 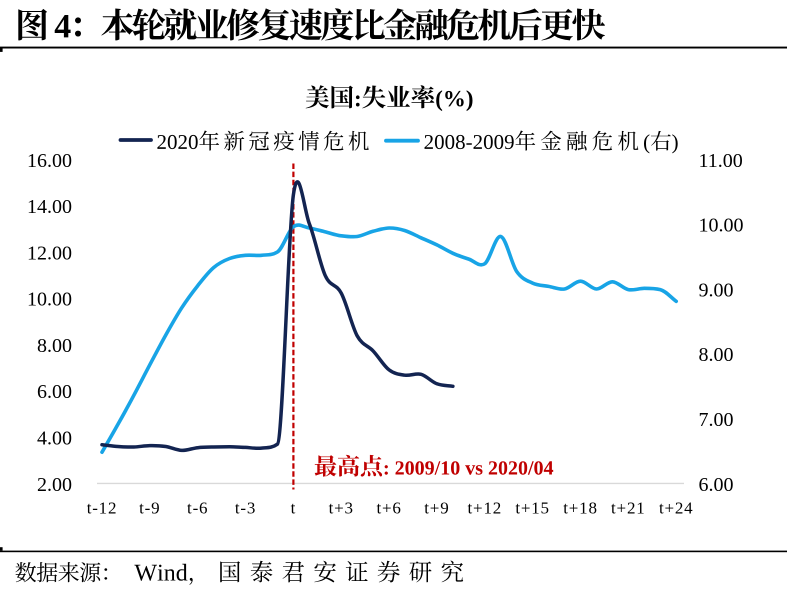 I want to click on svg-text: t+21, so click(x=628, y=508).